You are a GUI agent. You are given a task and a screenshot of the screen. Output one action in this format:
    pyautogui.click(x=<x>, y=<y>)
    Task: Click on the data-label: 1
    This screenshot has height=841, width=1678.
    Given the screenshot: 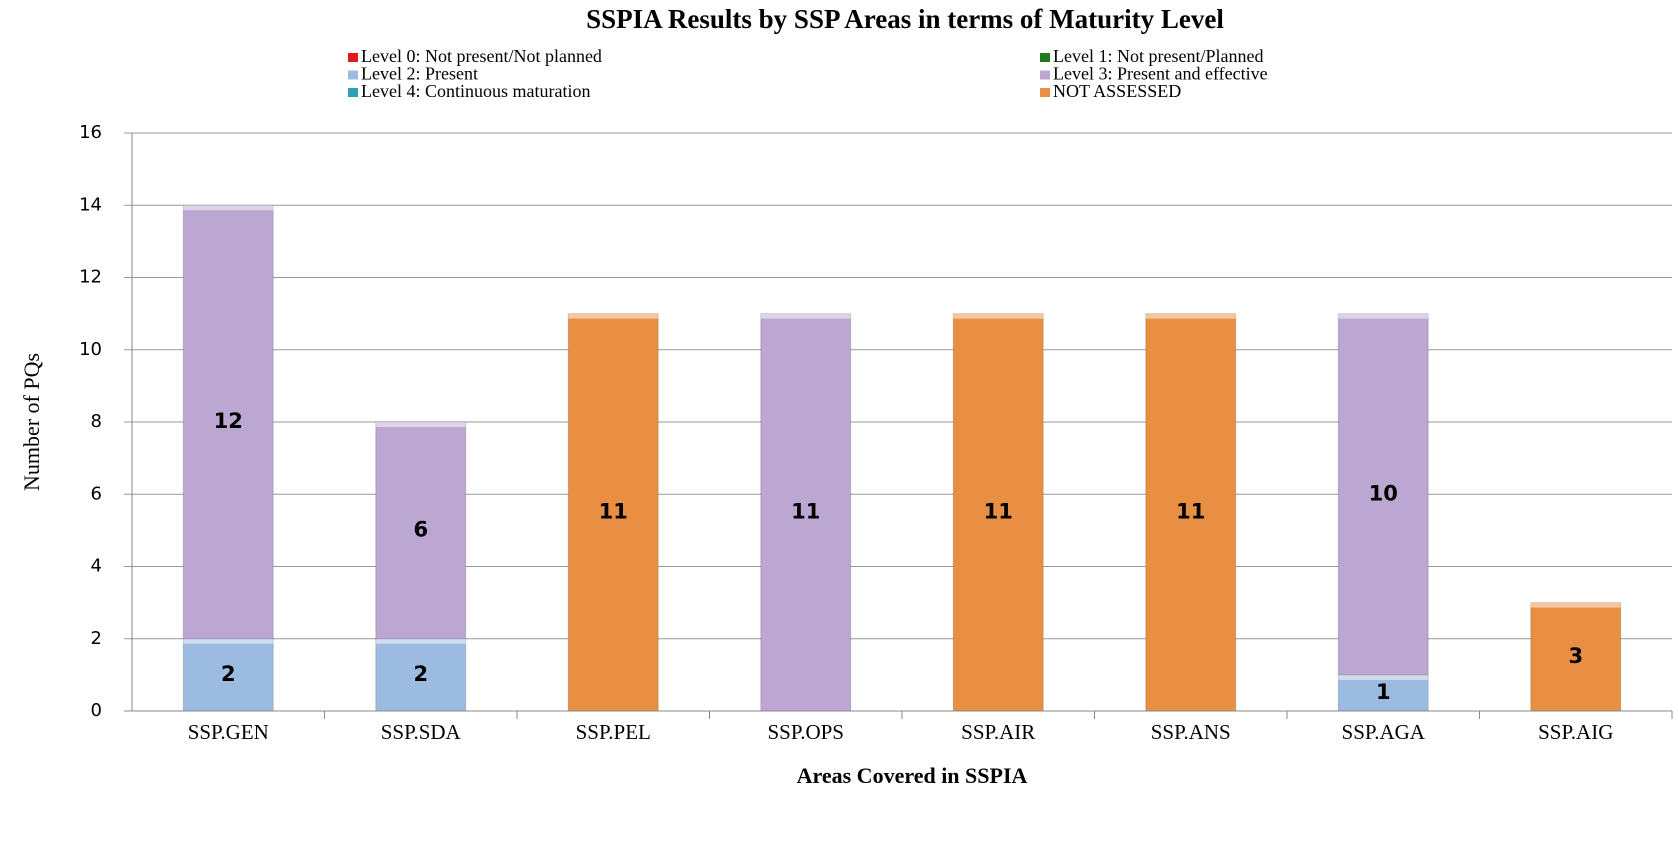 What is the action you would take?
    pyautogui.click(x=1383, y=692)
    